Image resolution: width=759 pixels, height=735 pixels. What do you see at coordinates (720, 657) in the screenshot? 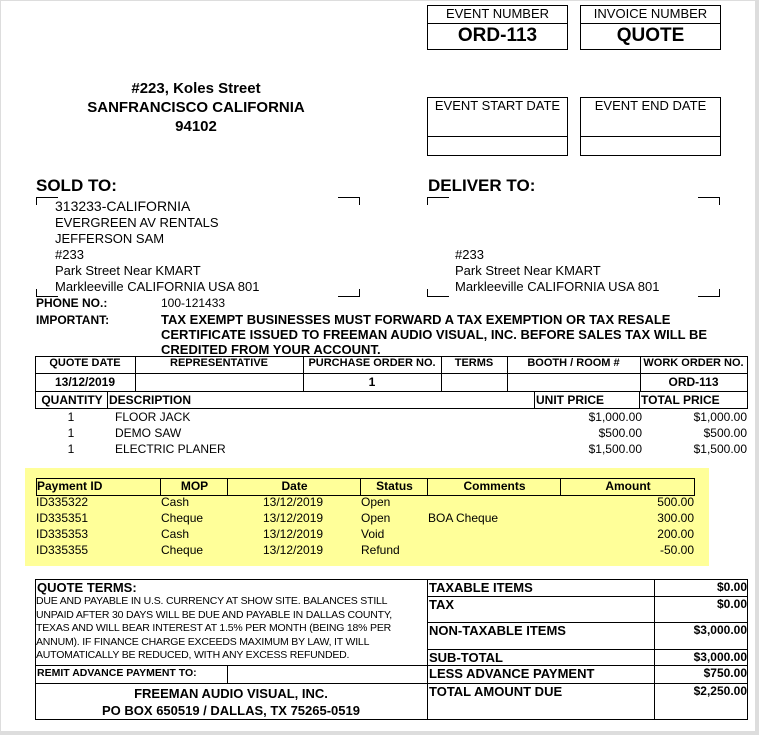
I see `total-value: $3,000.00` at bounding box center [720, 657].